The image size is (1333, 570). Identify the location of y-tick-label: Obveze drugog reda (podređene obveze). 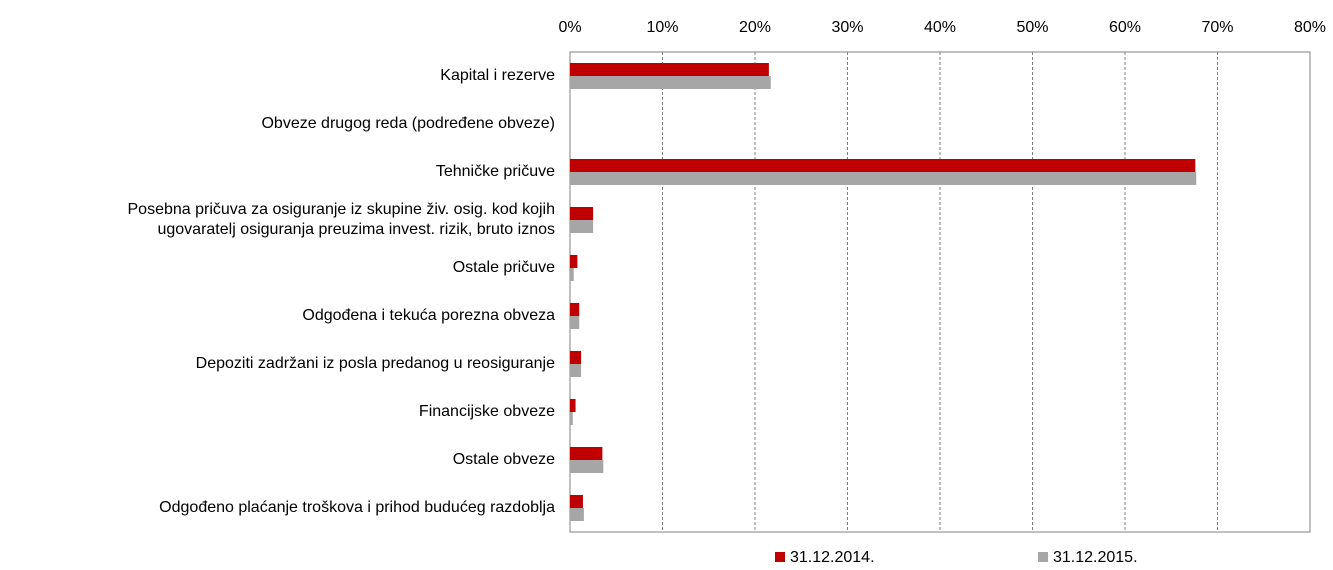
(408, 123).